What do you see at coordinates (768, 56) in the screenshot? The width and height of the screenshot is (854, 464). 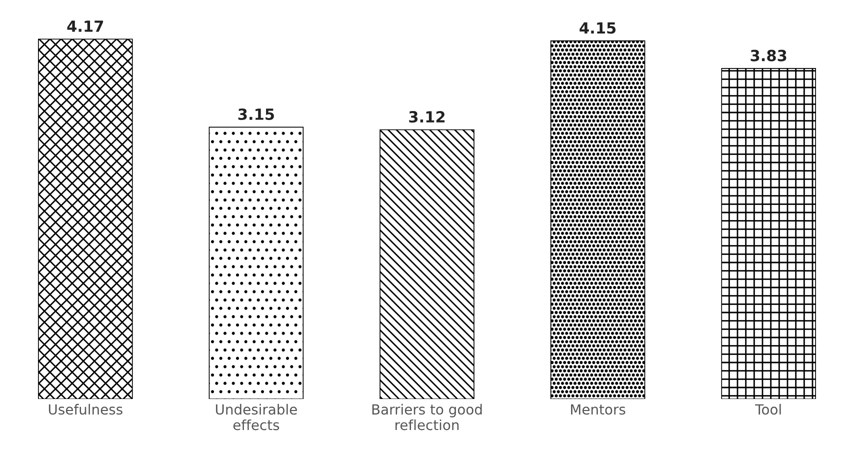 I see `data-label: 3.83` at bounding box center [768, 56].